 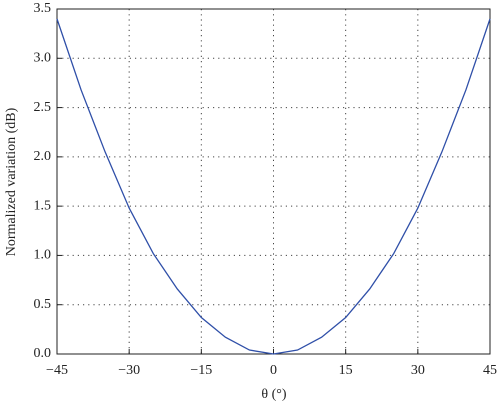 I want to click on x-tick-label: 30, so click(x=418, y=370).